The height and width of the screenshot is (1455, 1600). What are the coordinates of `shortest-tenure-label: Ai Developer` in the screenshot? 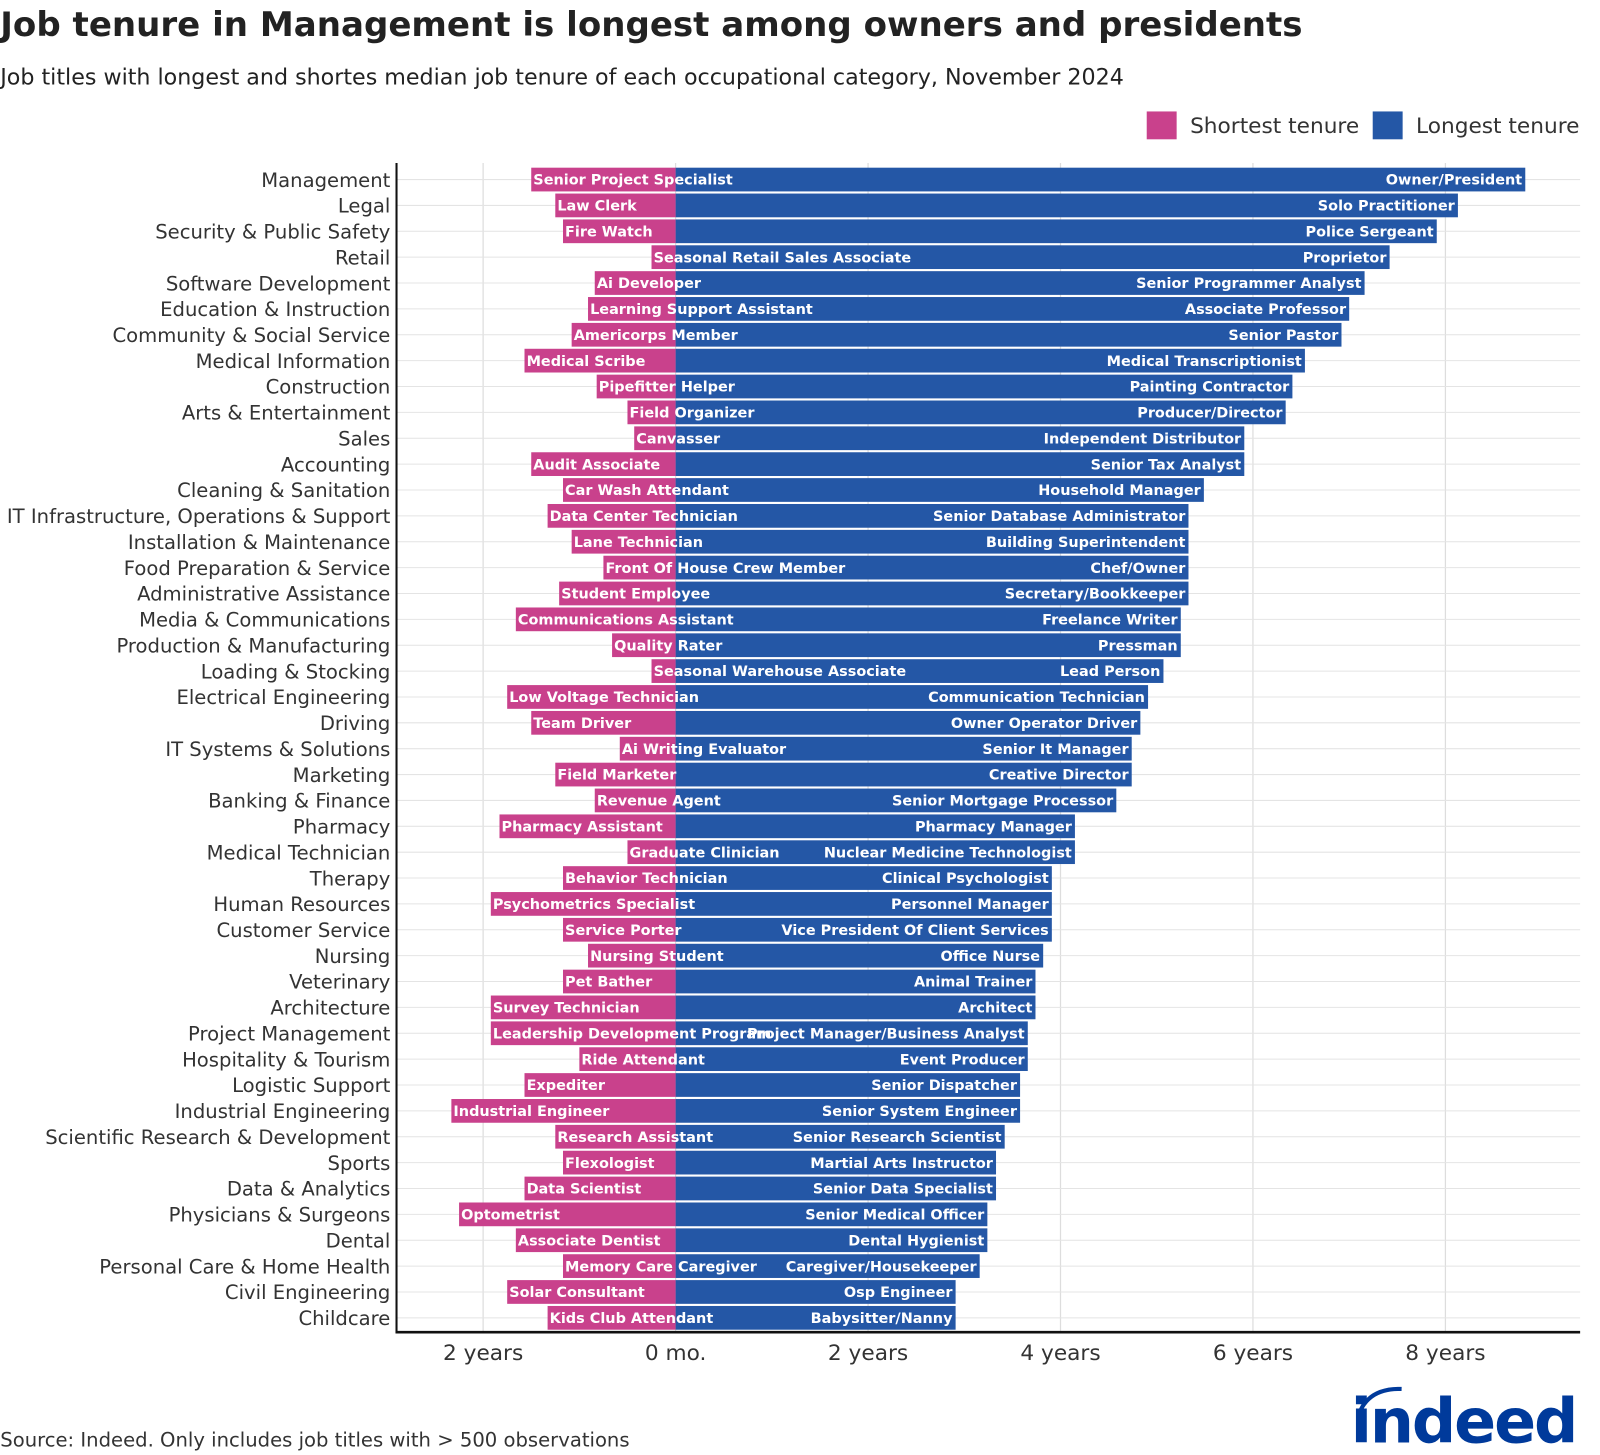 It's located at (649, 284).